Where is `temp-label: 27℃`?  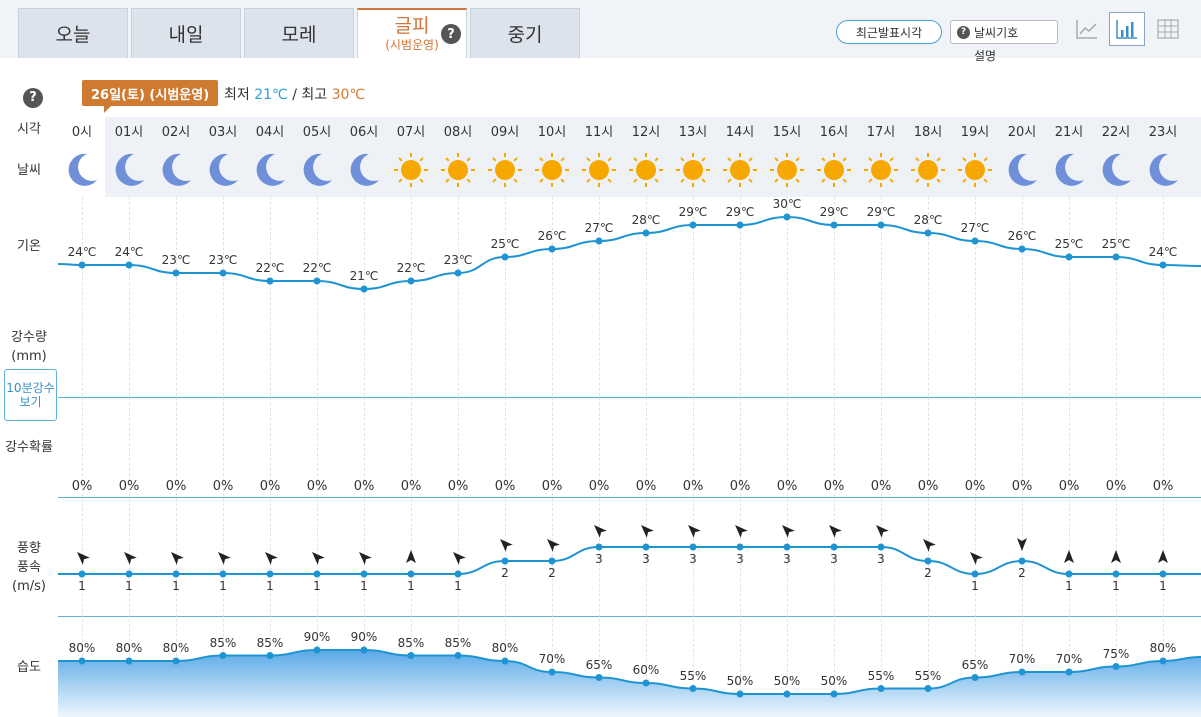
temp-label: 27℃ is located at coordinates (599, 228).